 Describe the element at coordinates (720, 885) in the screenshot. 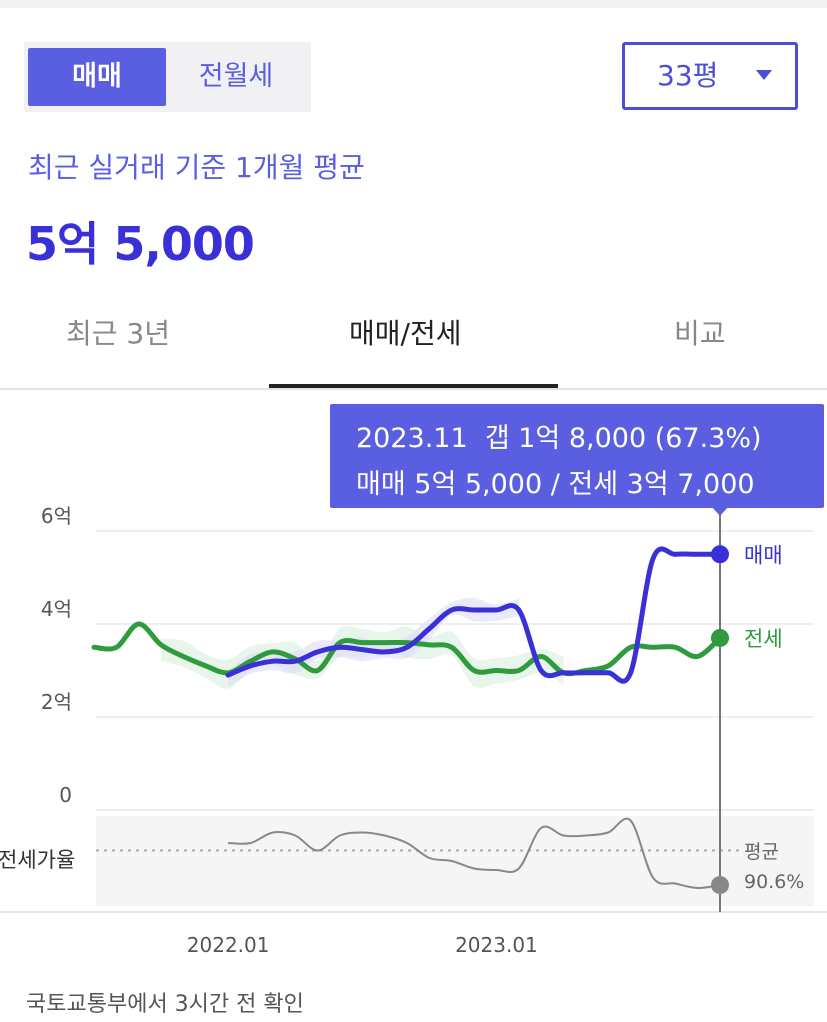

I see `ratio-end-point` at that location.